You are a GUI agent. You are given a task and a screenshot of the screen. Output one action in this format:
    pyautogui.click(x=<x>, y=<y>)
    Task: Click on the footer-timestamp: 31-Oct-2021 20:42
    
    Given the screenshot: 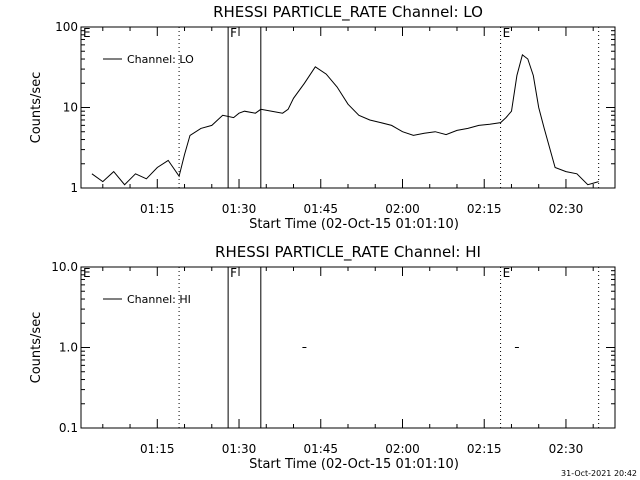 What is the action you would take?
    pyautogui.click(x=599, y=473)
    